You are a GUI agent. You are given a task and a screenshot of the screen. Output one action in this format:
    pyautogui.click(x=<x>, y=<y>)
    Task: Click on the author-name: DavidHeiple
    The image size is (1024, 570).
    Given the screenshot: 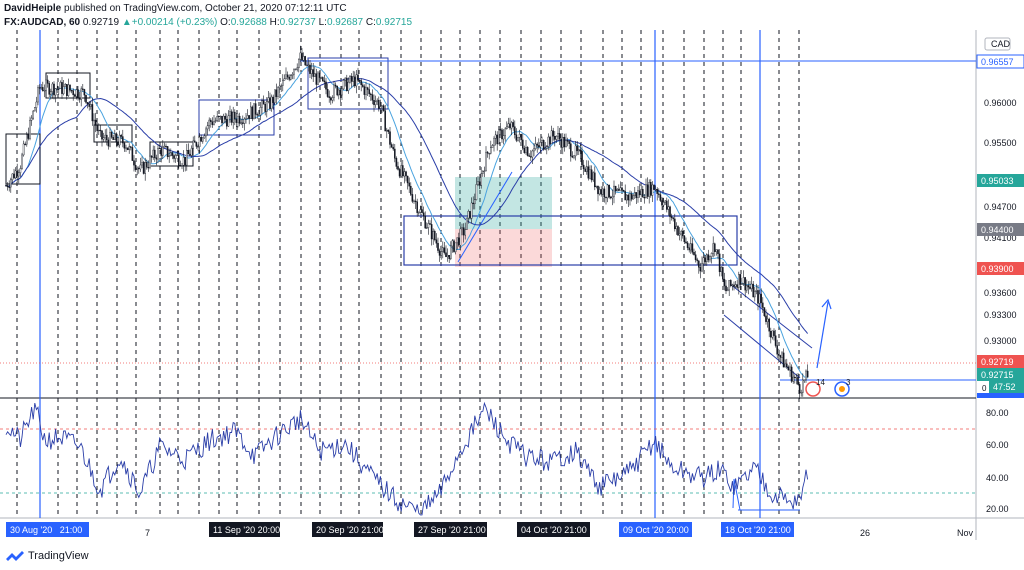 What is the action you would take?
    pyautogui.click(x=33, y=8)
    